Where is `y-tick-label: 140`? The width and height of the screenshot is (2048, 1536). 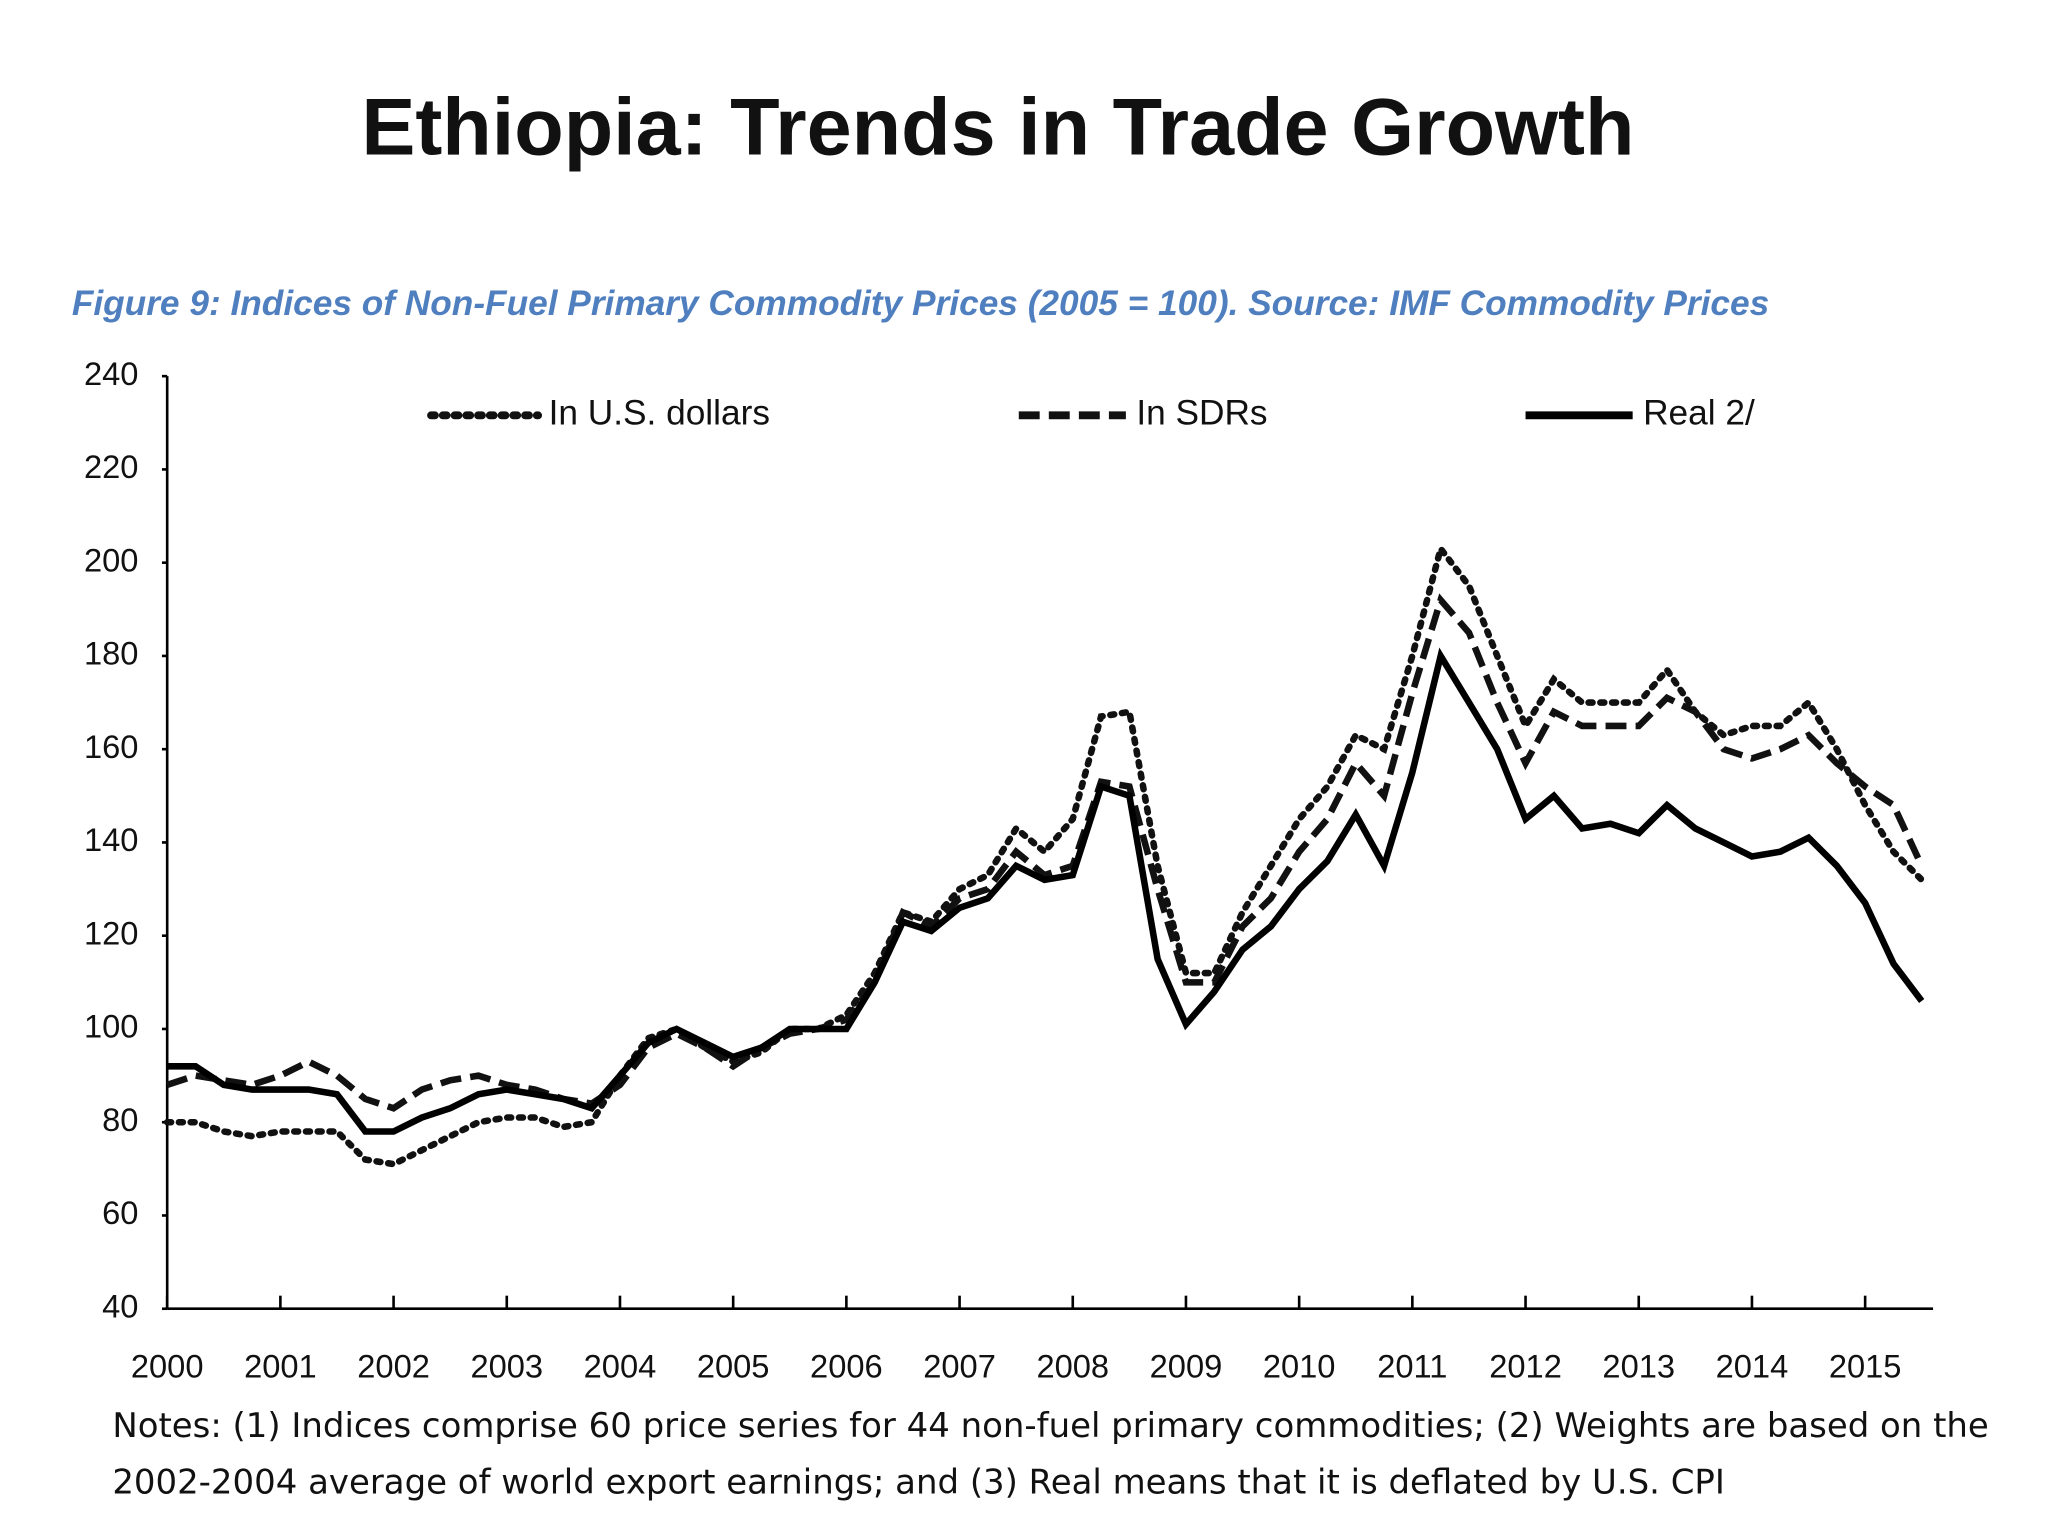 y-tick-label: 140 is located at coordinates (111, 839).